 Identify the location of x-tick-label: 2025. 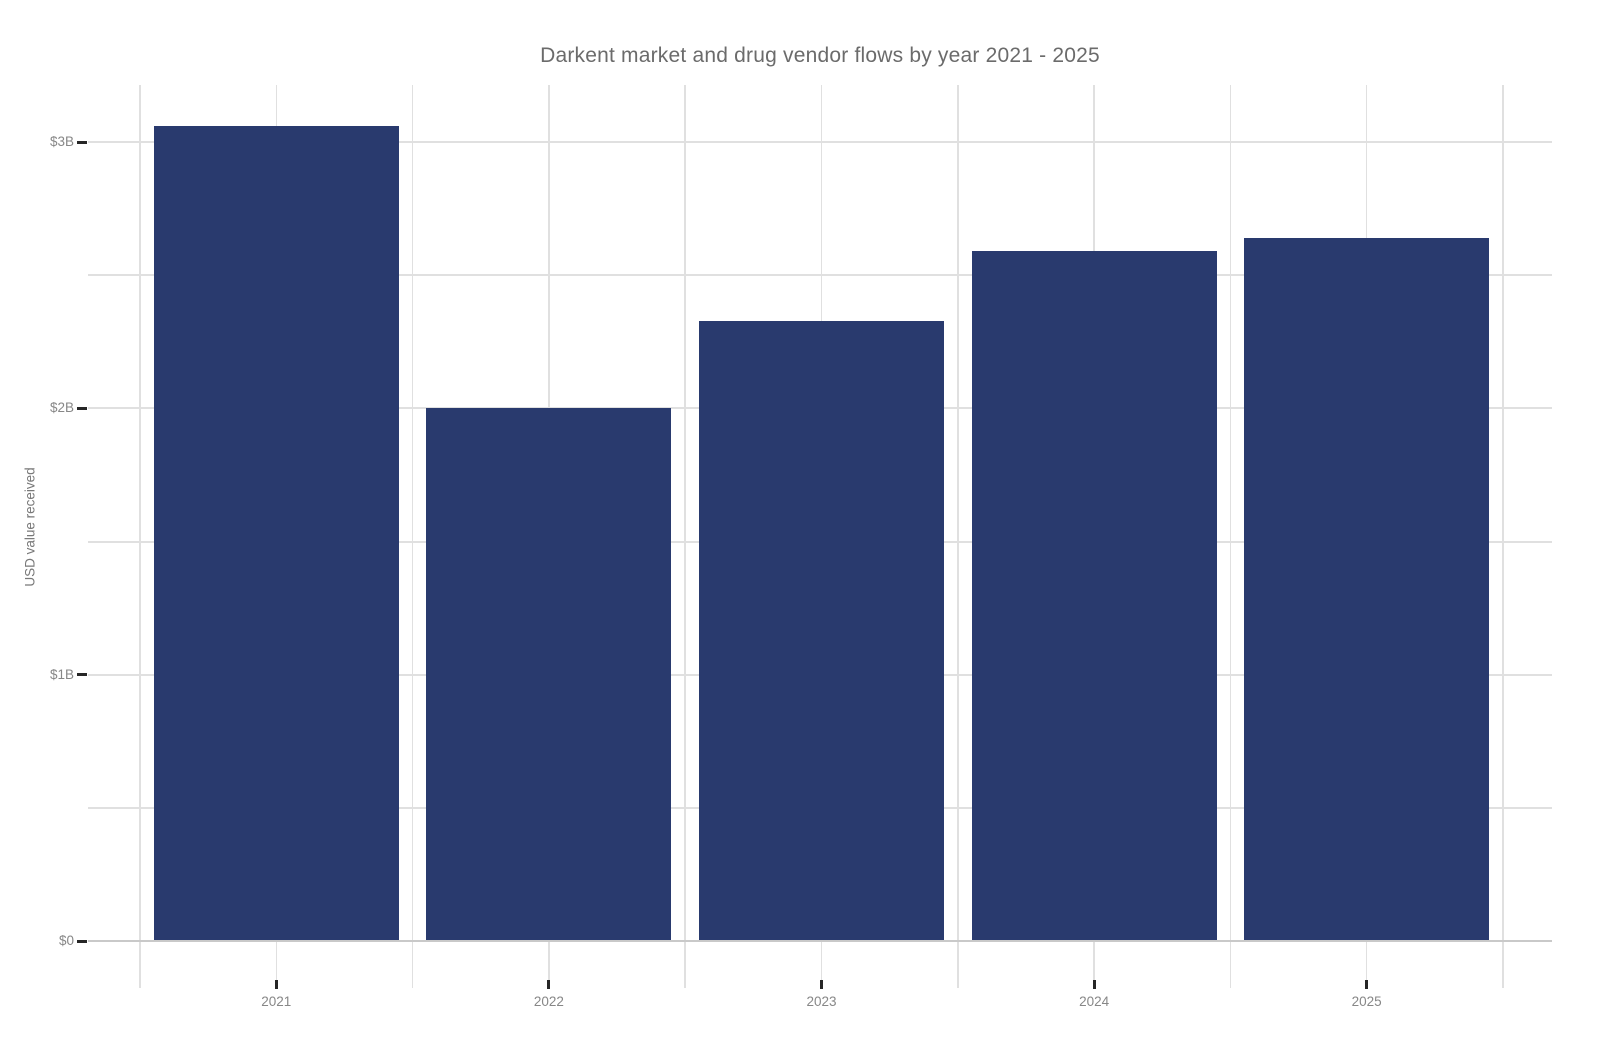
(1366, 1001).